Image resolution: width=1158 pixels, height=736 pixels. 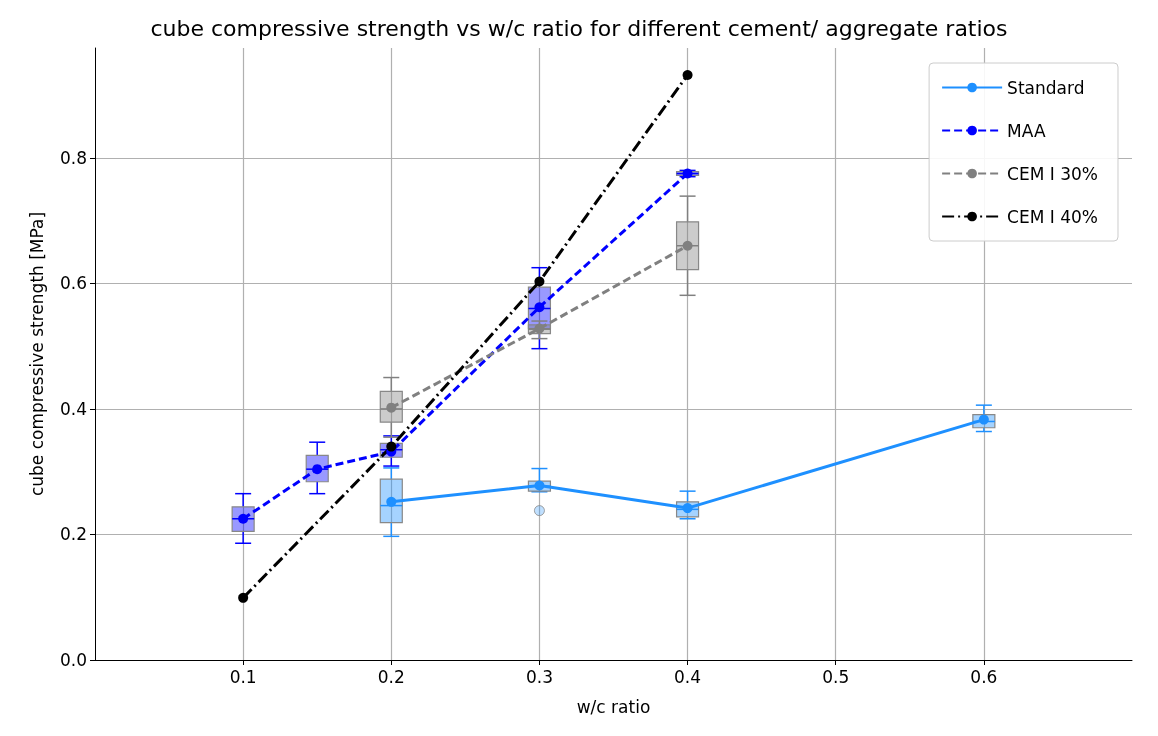 I want to click on x-tick-label: 0.4, so click(x=688, y=676).